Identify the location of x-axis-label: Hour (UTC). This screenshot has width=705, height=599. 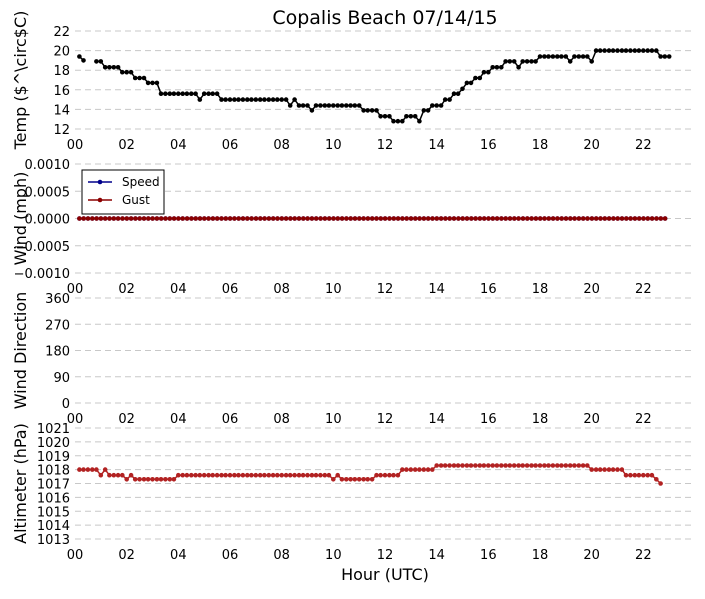
(385, 574).